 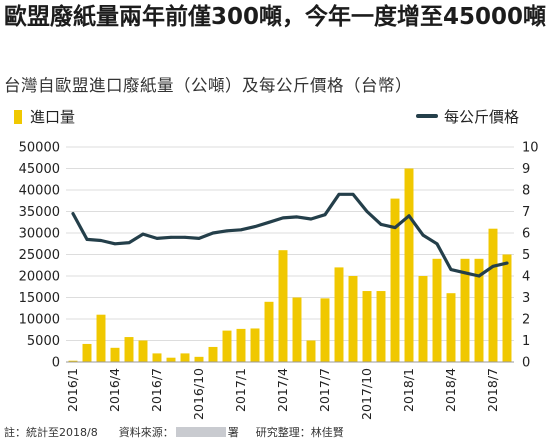 I want to click on y-right-tick-label: 8, so click(x=526, y=191).